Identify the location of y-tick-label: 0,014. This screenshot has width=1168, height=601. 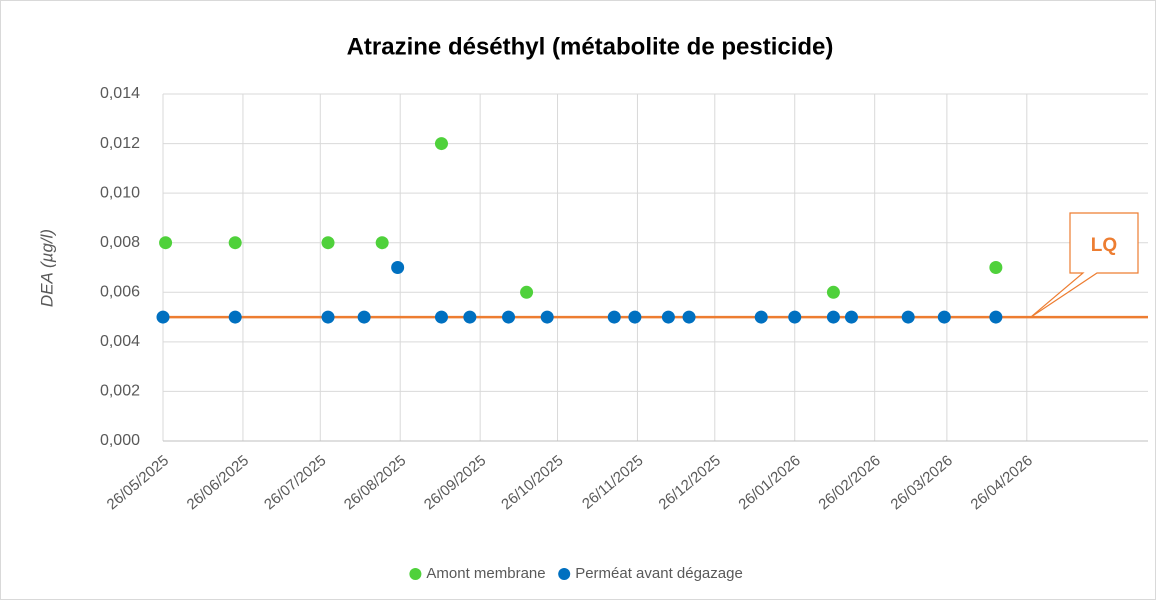
(120, 93).